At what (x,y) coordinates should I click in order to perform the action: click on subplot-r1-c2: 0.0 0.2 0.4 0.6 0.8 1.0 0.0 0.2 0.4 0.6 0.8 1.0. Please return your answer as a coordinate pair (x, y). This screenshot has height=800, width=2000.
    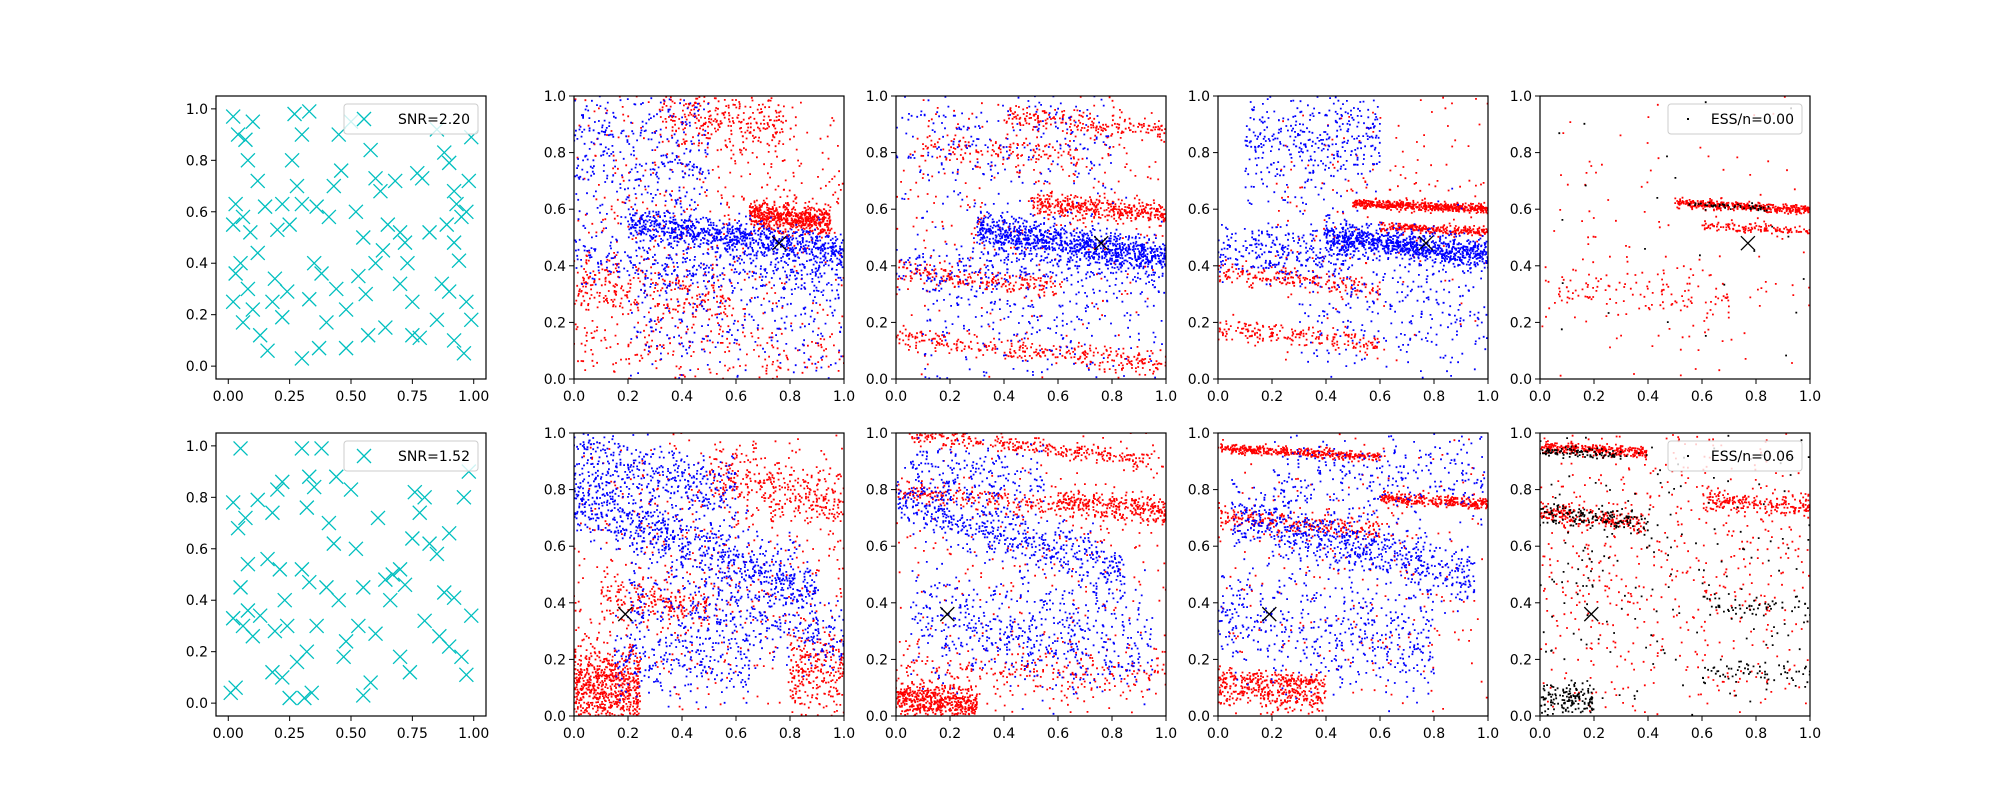
    Looking at the image, I should click on (699, 247).